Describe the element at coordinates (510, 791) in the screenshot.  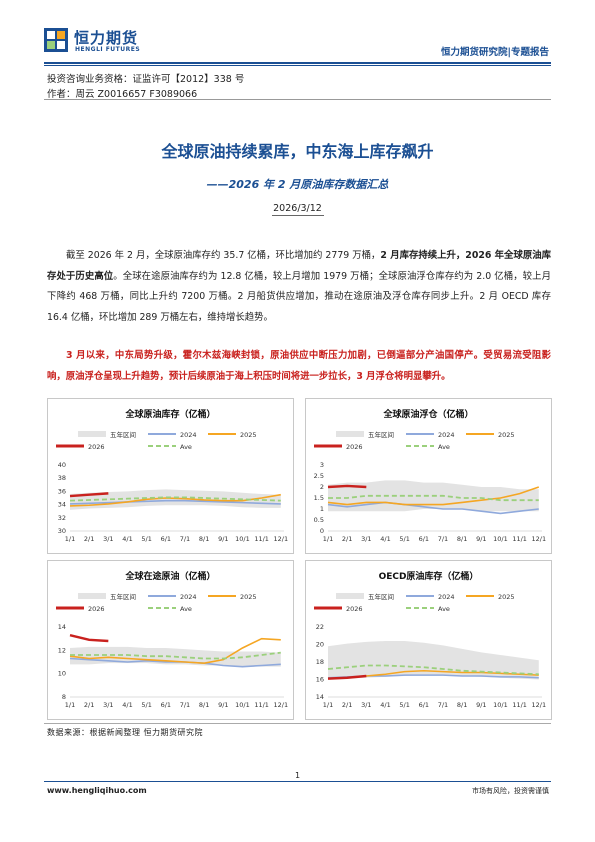
I see `risk-disclaimer: 市场有风险，投资需谨慎` at that location.